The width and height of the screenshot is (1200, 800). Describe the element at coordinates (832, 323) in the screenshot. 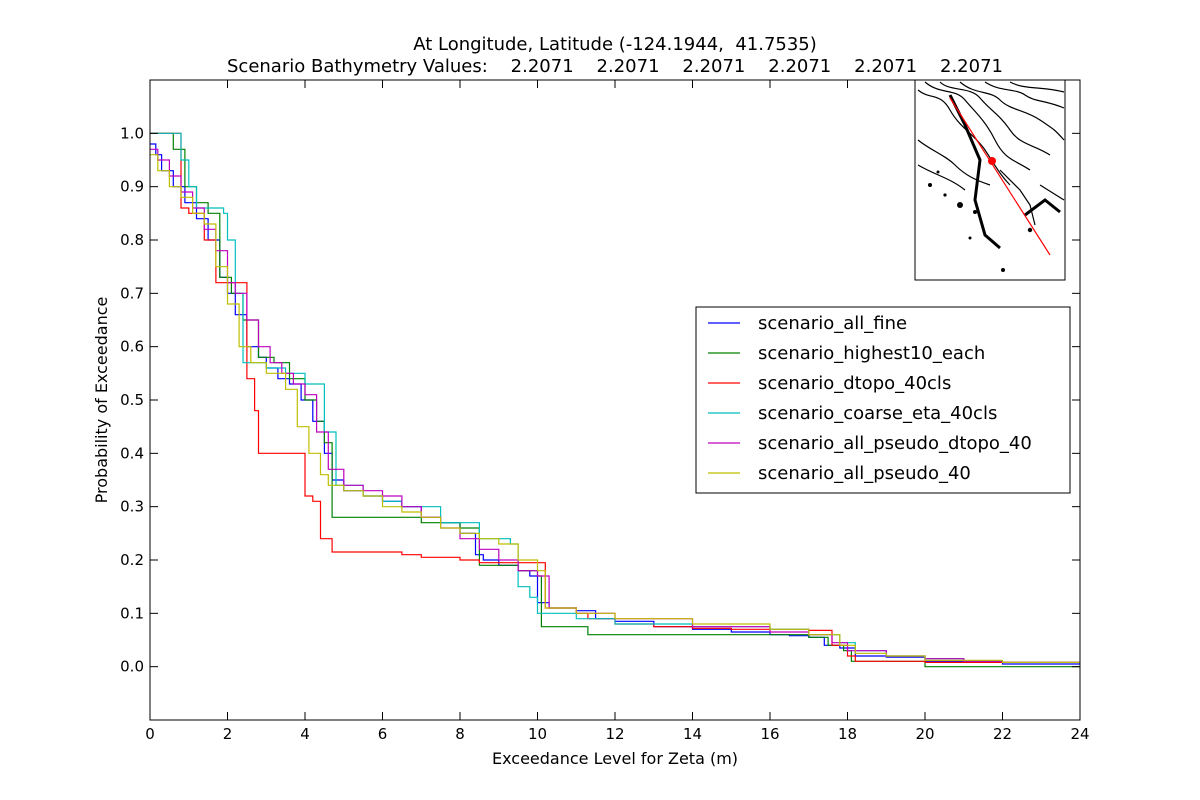

I see `legend-label: scenario_all_fine` at that location.